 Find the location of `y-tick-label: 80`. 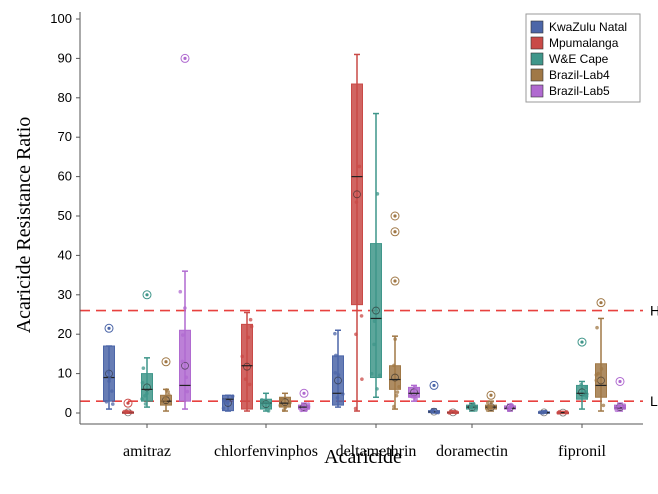

y-tick-label: 80 is located at coordinates (65, 97).